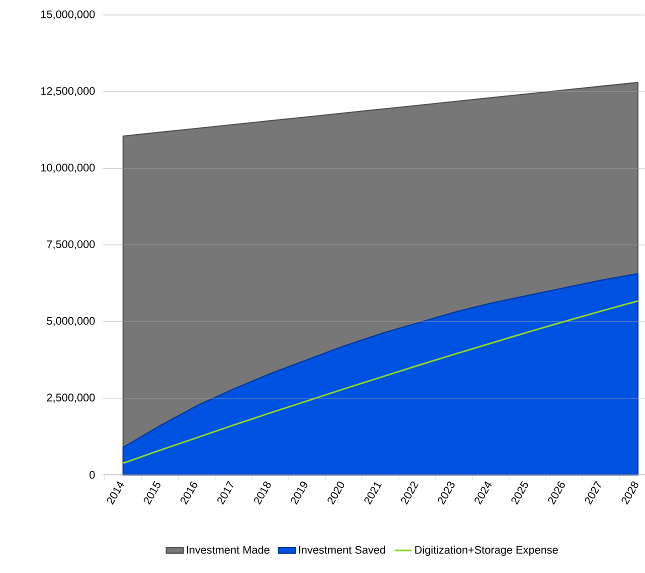 This screenshot has width=645, height=573. What do you see at coordinates (228, 550) in the screenshot?
I see `legend-label: Investment Made` at bounding box center [228, 550].